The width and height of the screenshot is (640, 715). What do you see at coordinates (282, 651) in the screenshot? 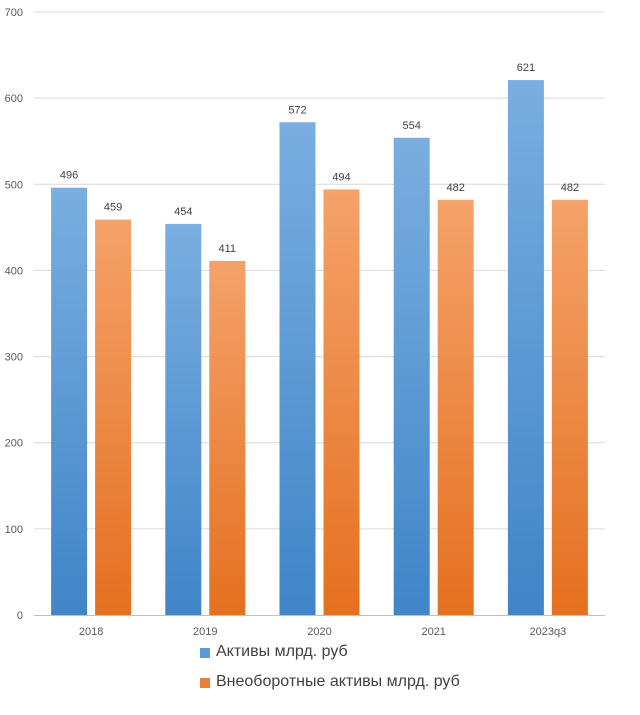
I see `legend-label-assets: Активы млрд. руб` at bounding box center [282, 651].